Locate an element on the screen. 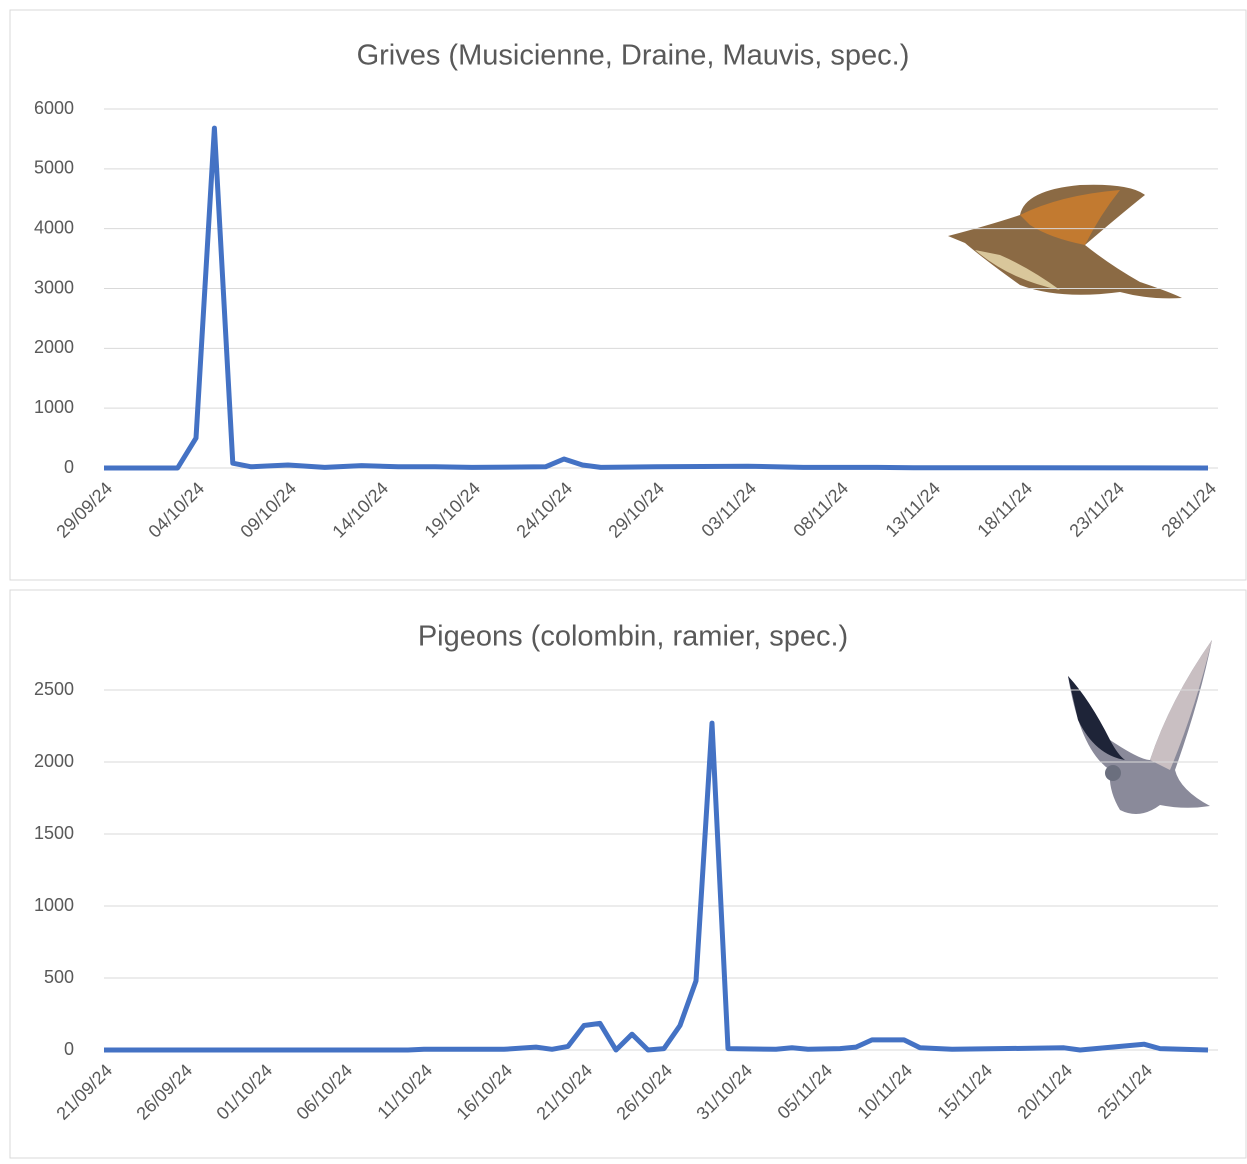  y-tick-label: 2500 is located at coordinates (54, 689).